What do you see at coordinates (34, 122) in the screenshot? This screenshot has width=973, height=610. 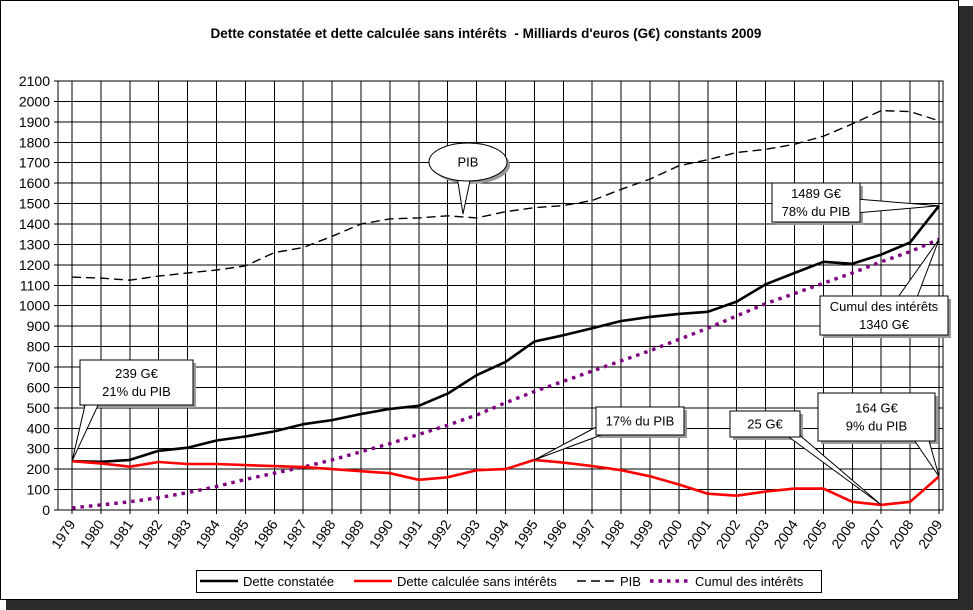 I see `y-tick-label: 1900` at bounding box center [34, 122].